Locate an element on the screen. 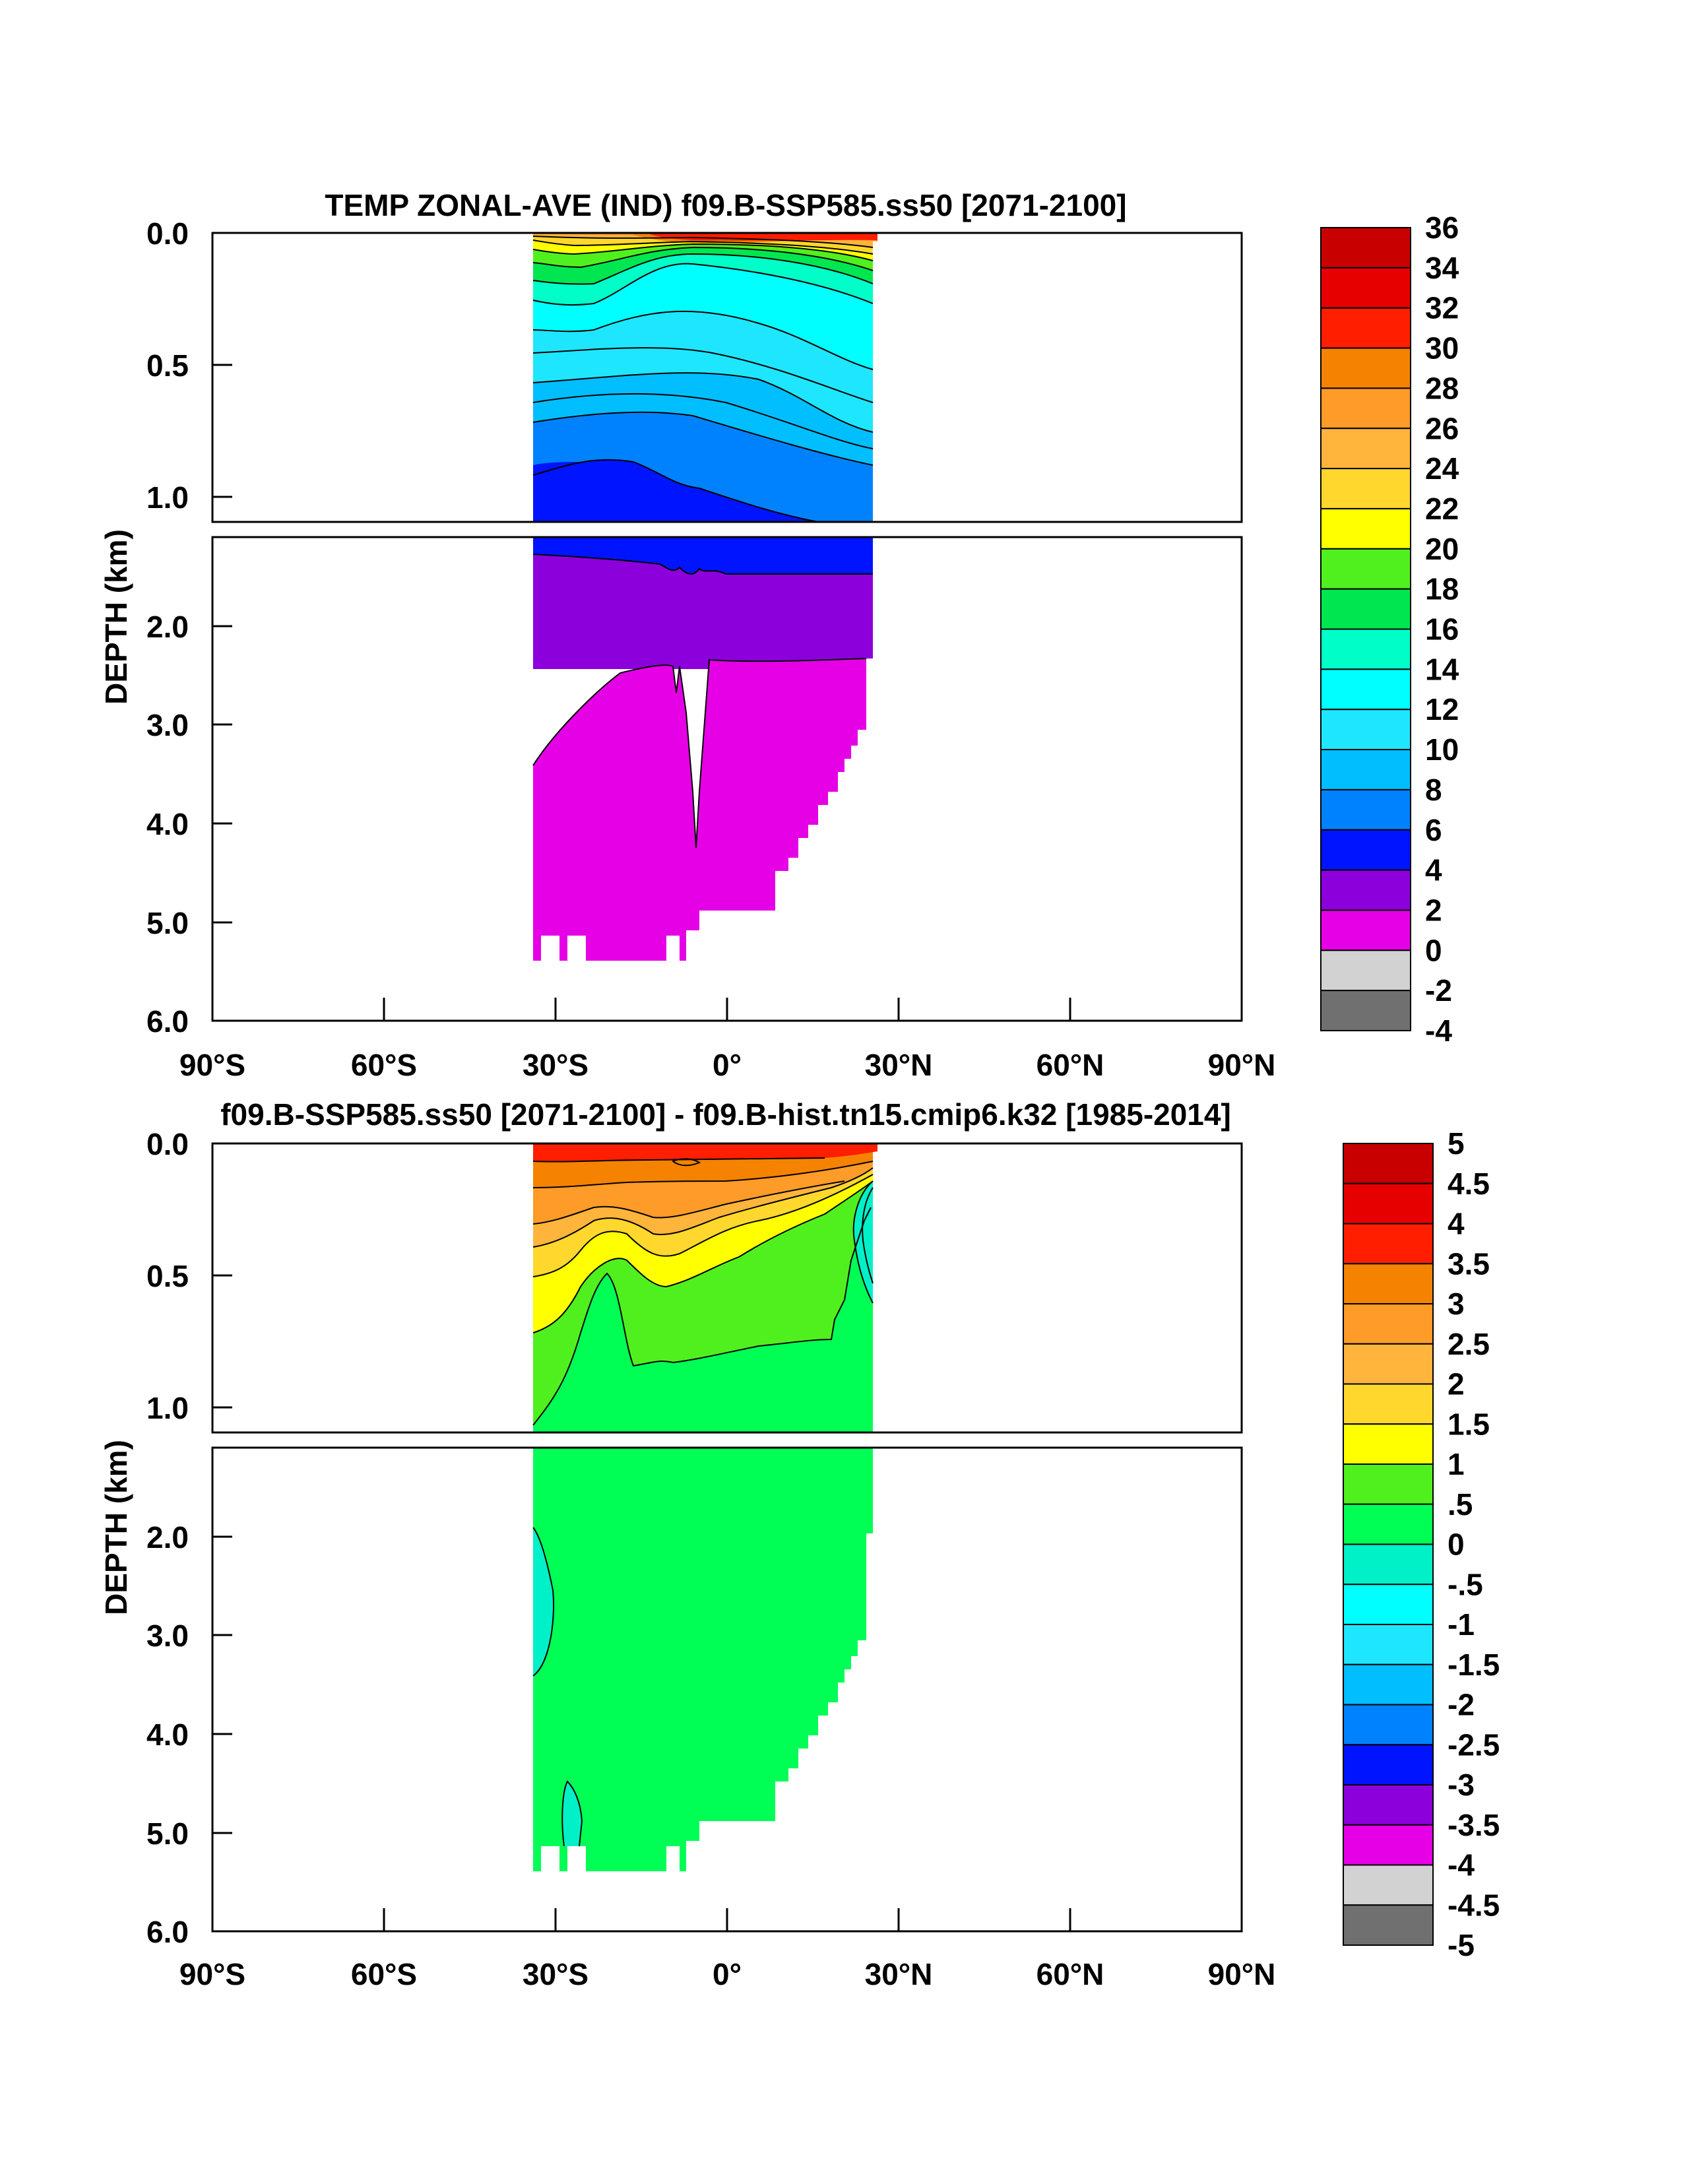  panel-1-upper-contours is located at coordinates (703, 379).